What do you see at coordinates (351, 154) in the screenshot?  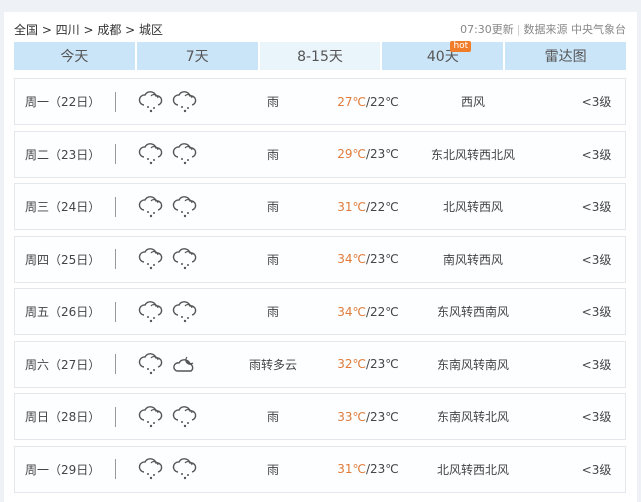 I see `high-temp: 29℃` at bounding box center [351, 154].